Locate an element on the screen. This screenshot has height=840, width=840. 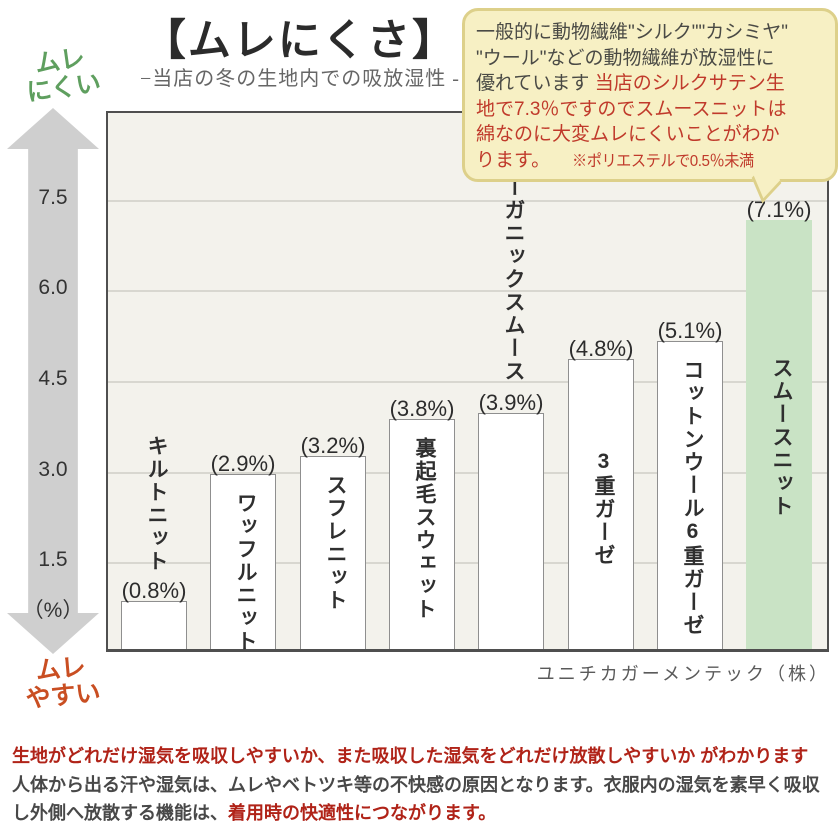
bar-value-label: (2.9%) is located at coordinates (243, 463).